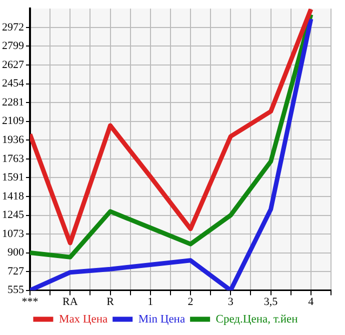 The width and height of the screenshot is (345, 335). What do you see at coordinates (271, 302) in the screenshot?
I see `x-tick-label: 3,5` at bounding box center [271, 302].